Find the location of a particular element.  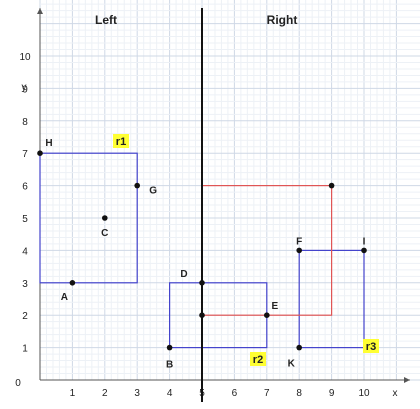

point-label-D: D is located at coordinates (183, 274).